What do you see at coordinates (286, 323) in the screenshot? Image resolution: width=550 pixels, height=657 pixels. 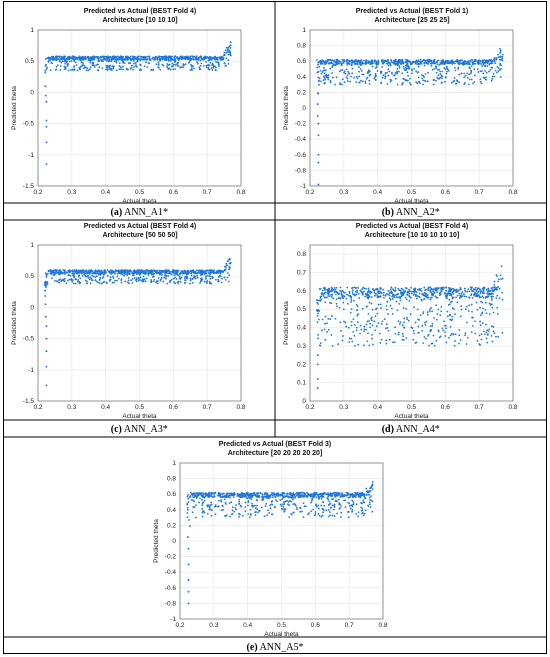 I see `y-axis-label: Predicted theta` at bounding box center [286, 323].